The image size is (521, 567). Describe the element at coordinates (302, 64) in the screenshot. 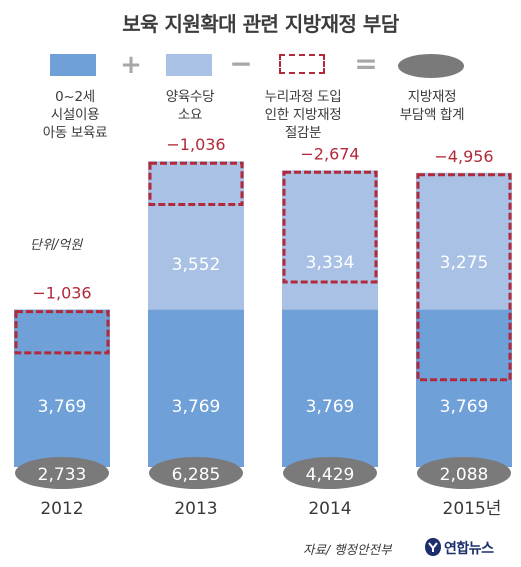

I see `legend-swatch-savings` at that location.